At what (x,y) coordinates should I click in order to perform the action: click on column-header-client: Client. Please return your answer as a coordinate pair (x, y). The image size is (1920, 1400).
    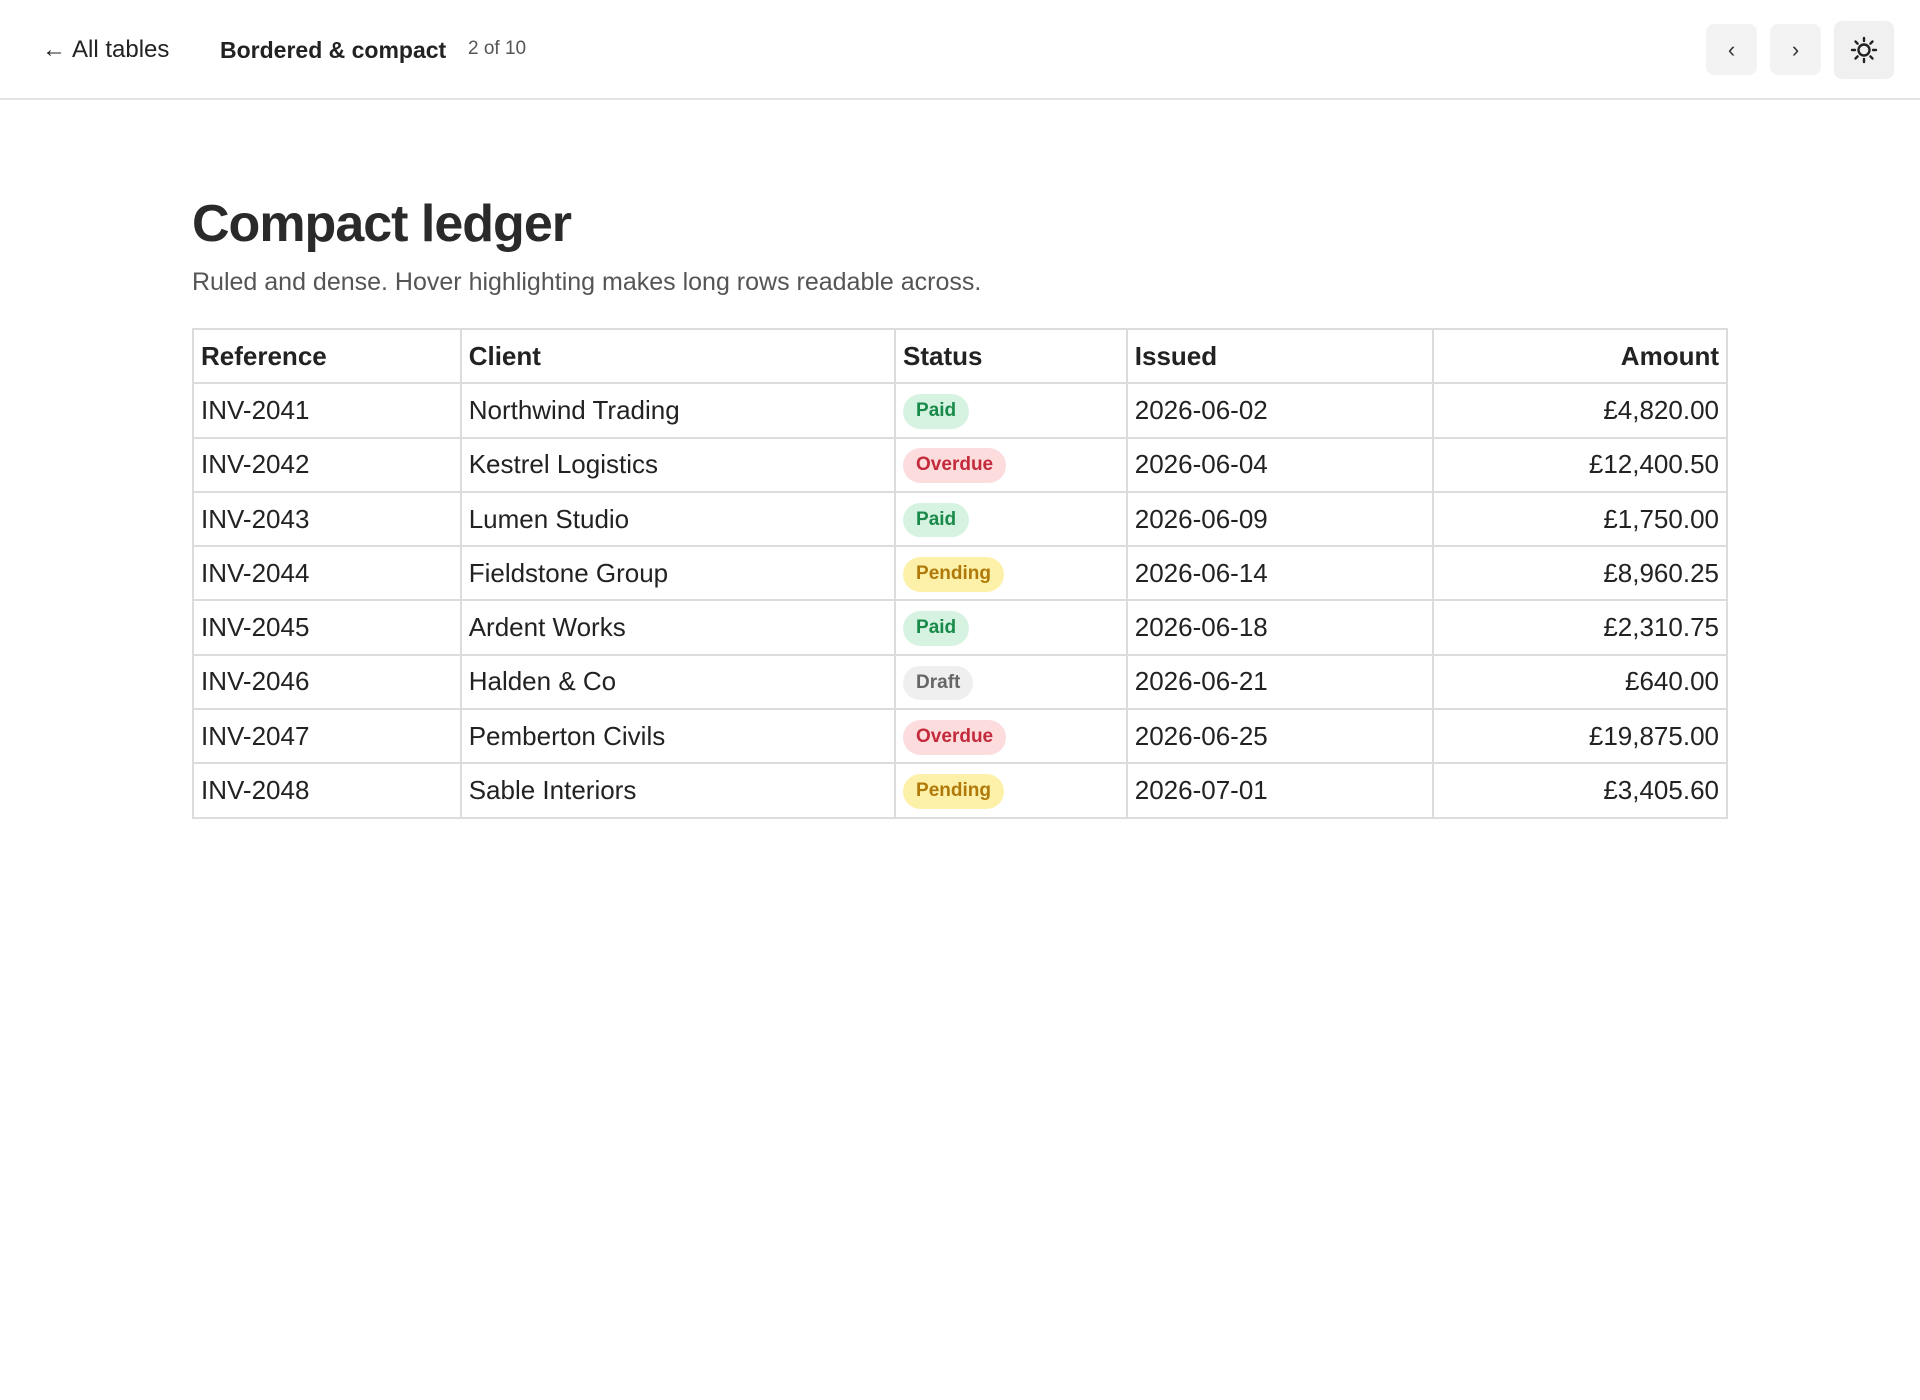
    Looking at the image, I should click on (678, 356).